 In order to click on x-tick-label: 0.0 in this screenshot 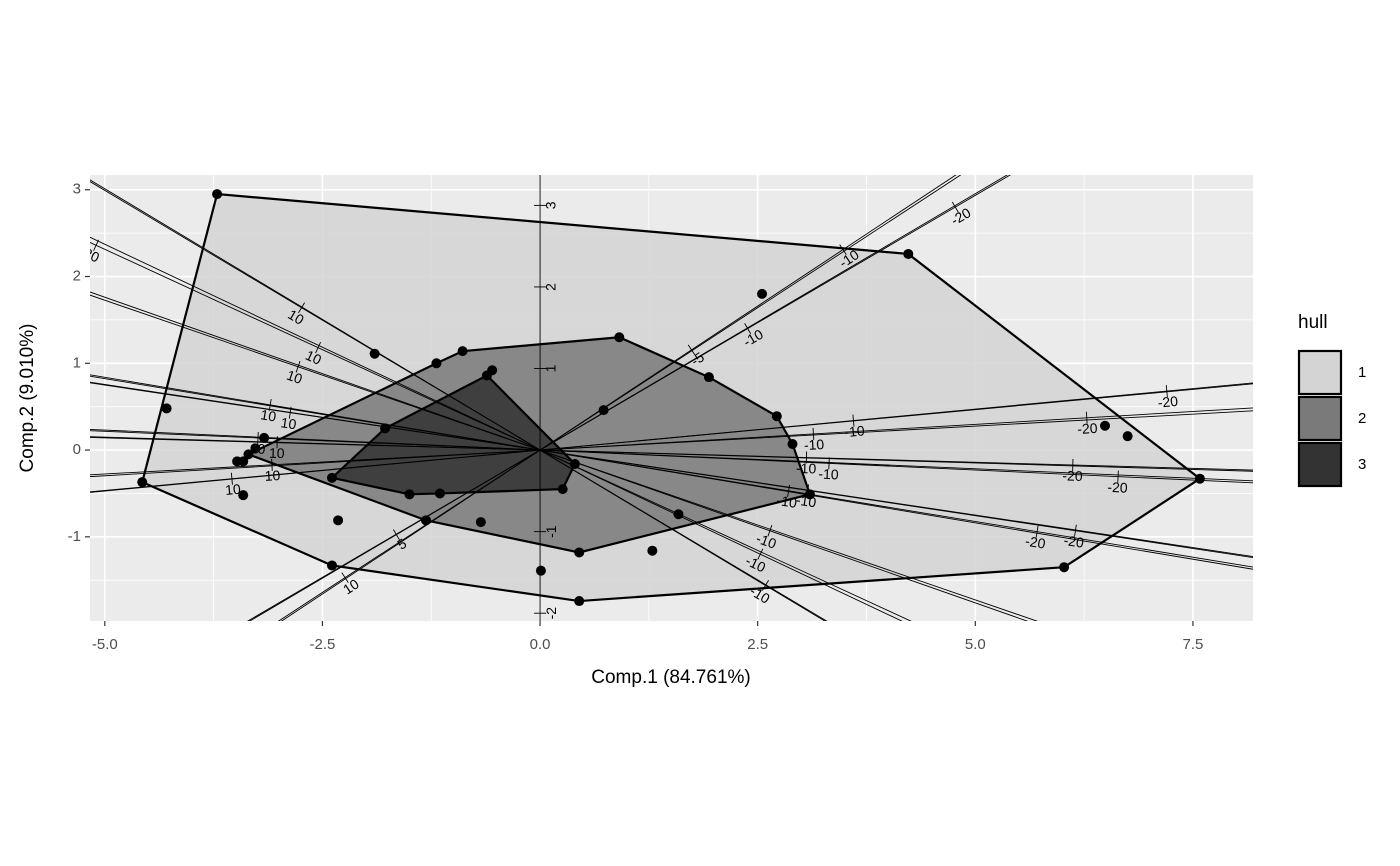, I will do `click(540, 644)`.